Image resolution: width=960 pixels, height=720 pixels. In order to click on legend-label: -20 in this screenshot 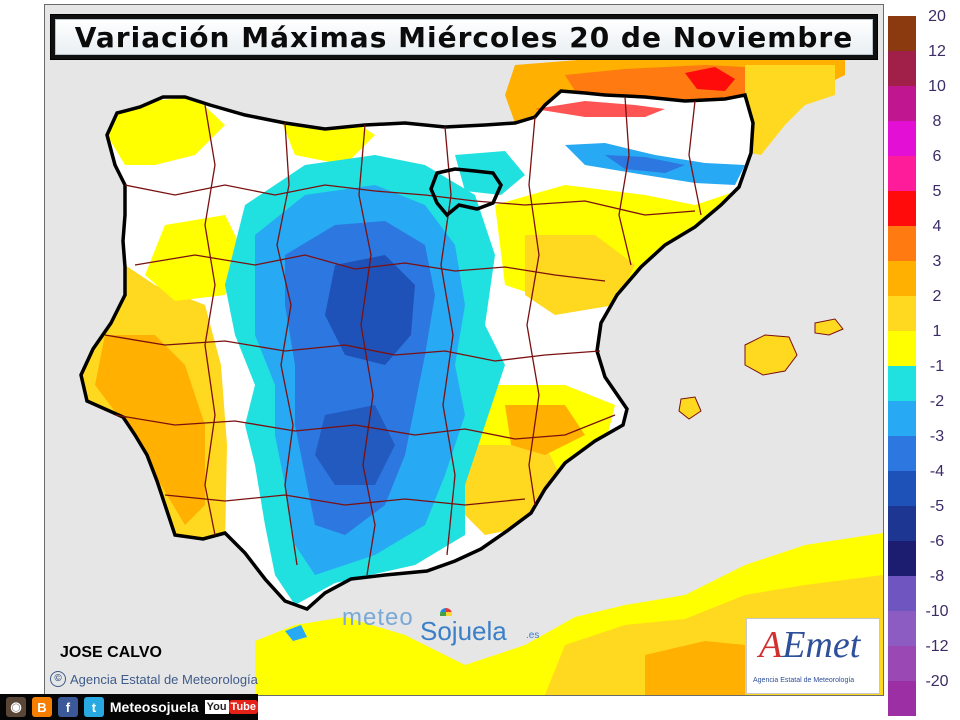, I will do `click(937, 681)`.